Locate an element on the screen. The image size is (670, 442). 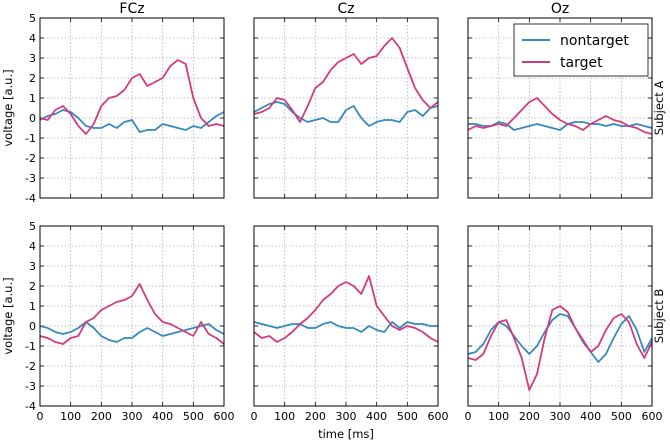
panel-subject-a-fcz: -4 -3 -2 -1 0 1 2 3 4 5 is located at coordinates (125, 108).